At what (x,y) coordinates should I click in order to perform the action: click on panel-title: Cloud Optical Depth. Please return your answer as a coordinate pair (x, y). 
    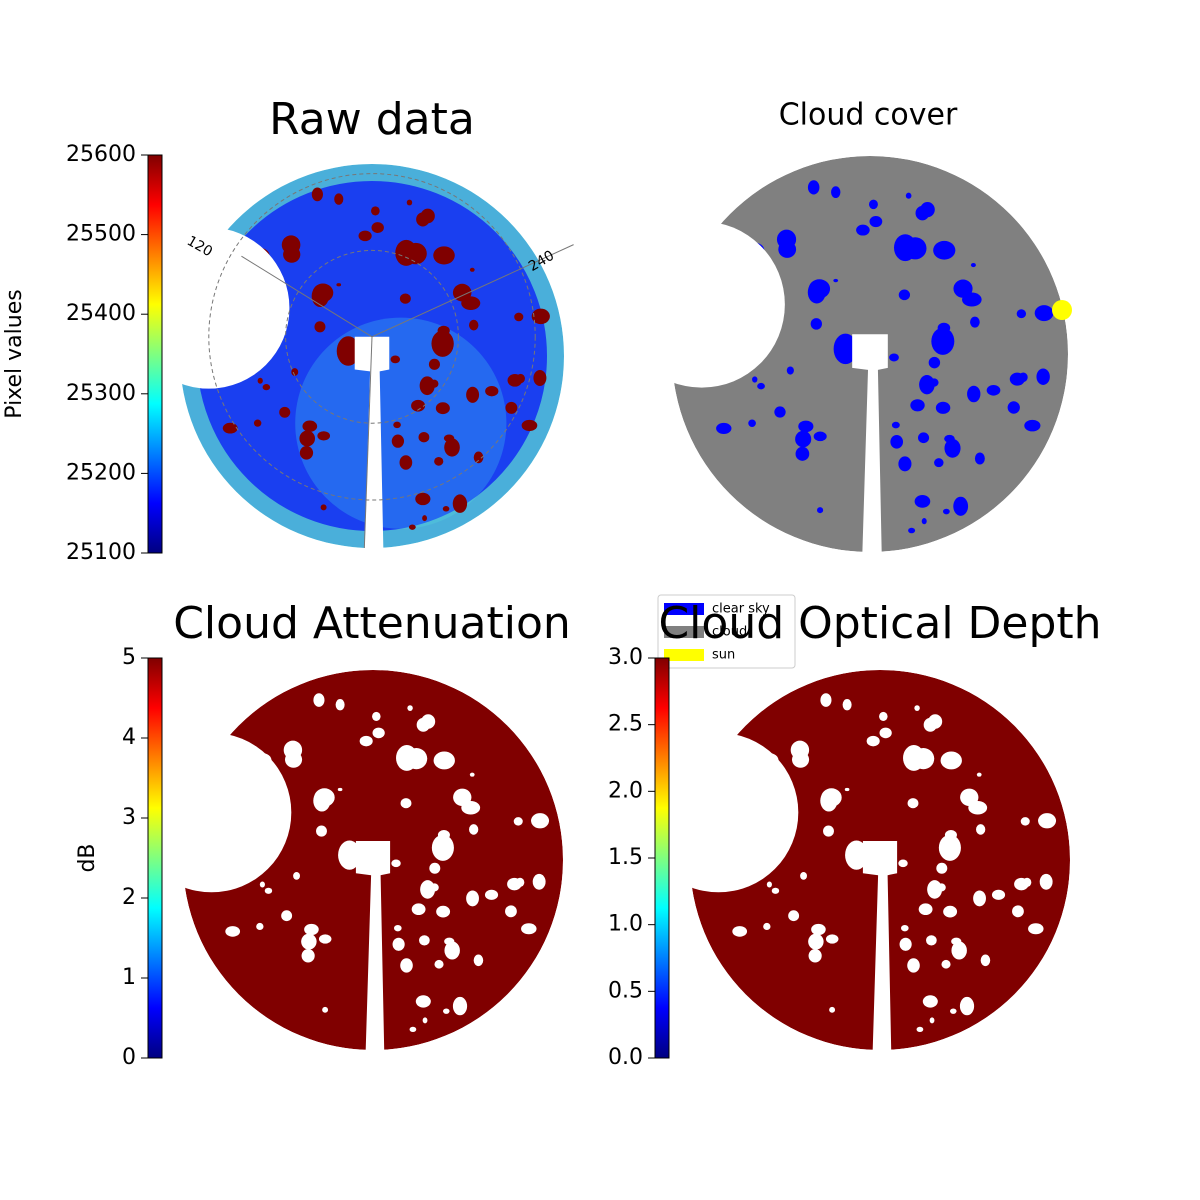
    Looking at the image, I should click on (879, 623).